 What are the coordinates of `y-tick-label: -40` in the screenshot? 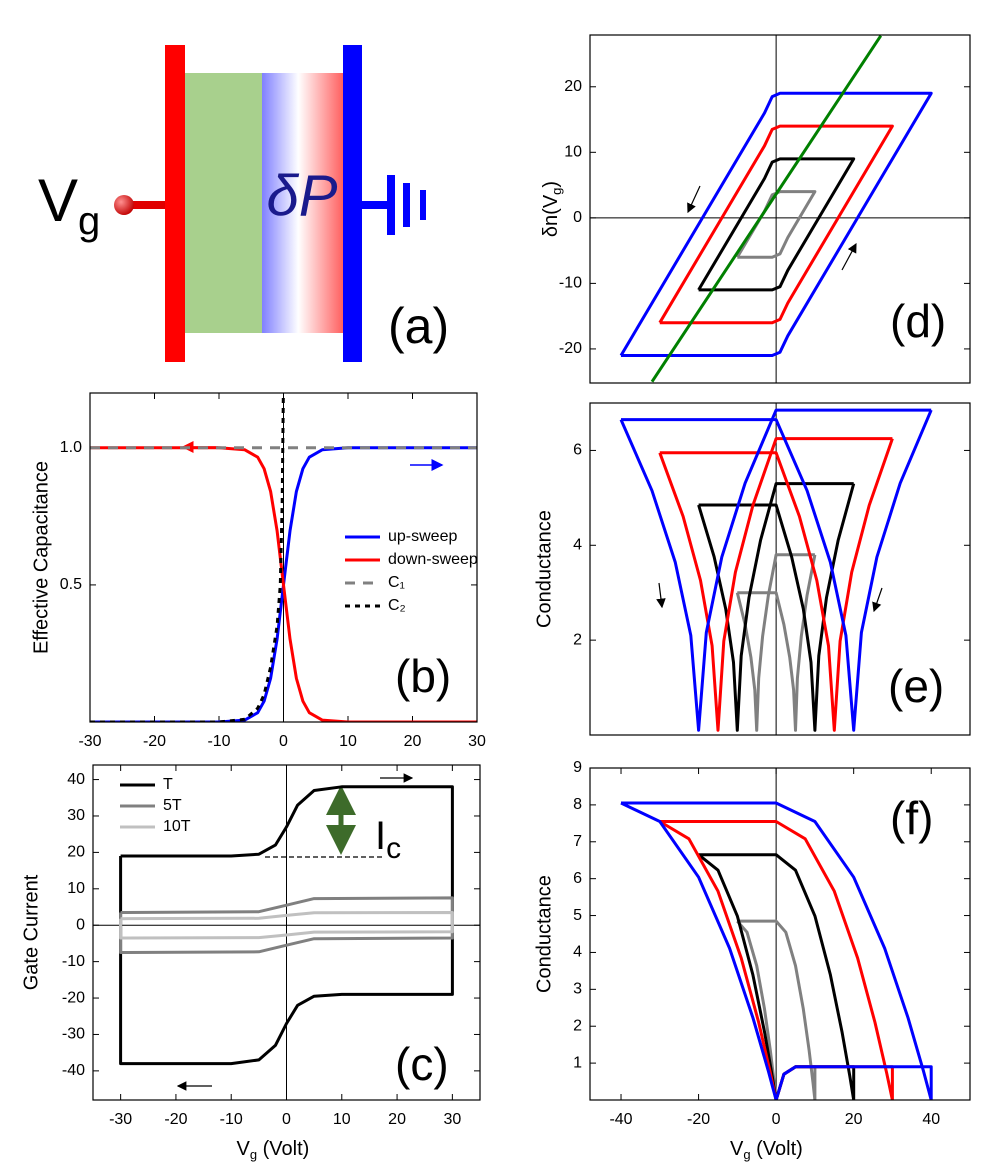 It's located at (73, 1070).